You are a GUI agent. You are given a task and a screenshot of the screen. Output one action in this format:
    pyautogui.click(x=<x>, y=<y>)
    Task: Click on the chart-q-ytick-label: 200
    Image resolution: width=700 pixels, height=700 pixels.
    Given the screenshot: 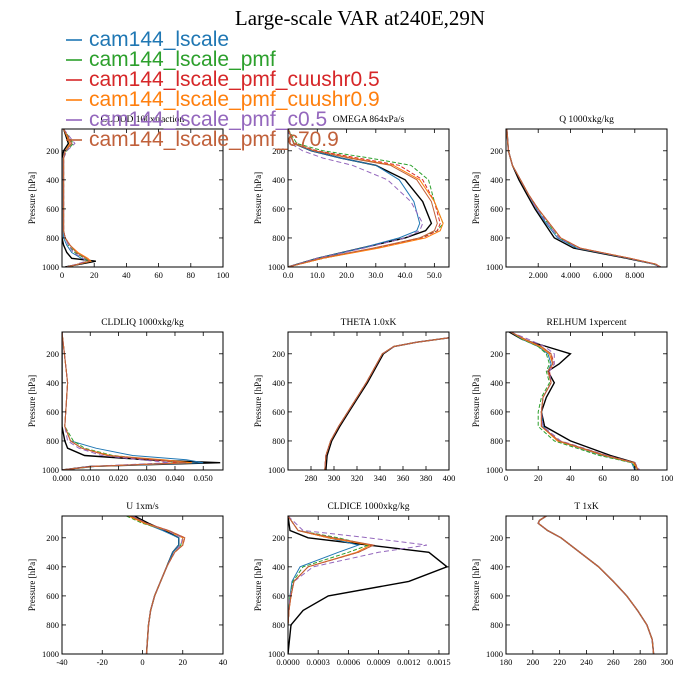 What is the action you would take?
    pyautogui.click(x=496, y=151)
    